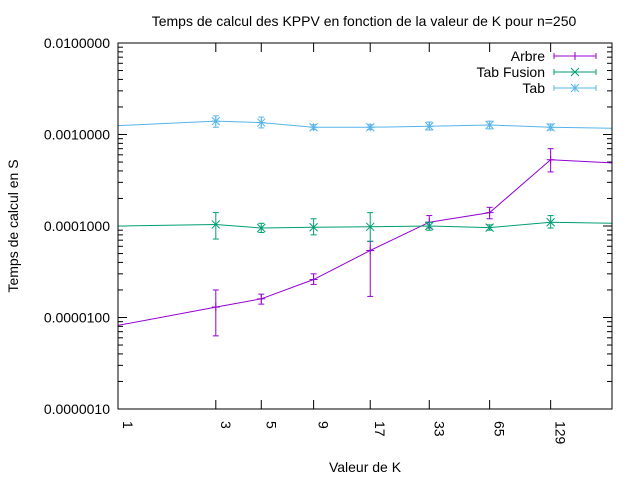  What do you see at coordinates (533, 88) in the screenshot?
I see `legend-label: Tab` at bounding box center [533, 88].